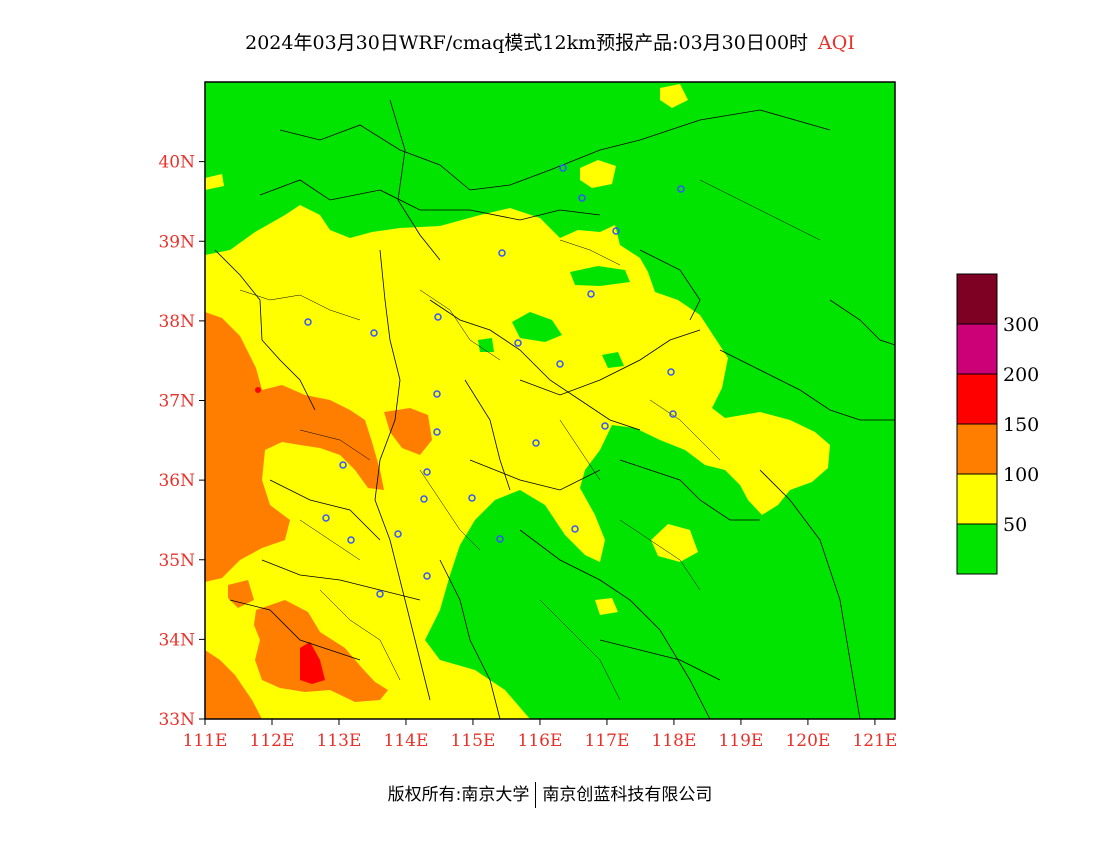  Describe the element at coordinates (458, 795) in the screenshot. I see `copyright-text: 版权所有:南京大学` at that location.